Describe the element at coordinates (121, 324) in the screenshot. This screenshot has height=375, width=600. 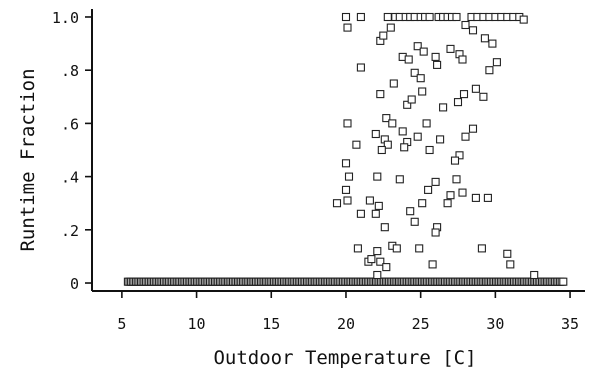
I see `x-tick-label: 5` at that location.